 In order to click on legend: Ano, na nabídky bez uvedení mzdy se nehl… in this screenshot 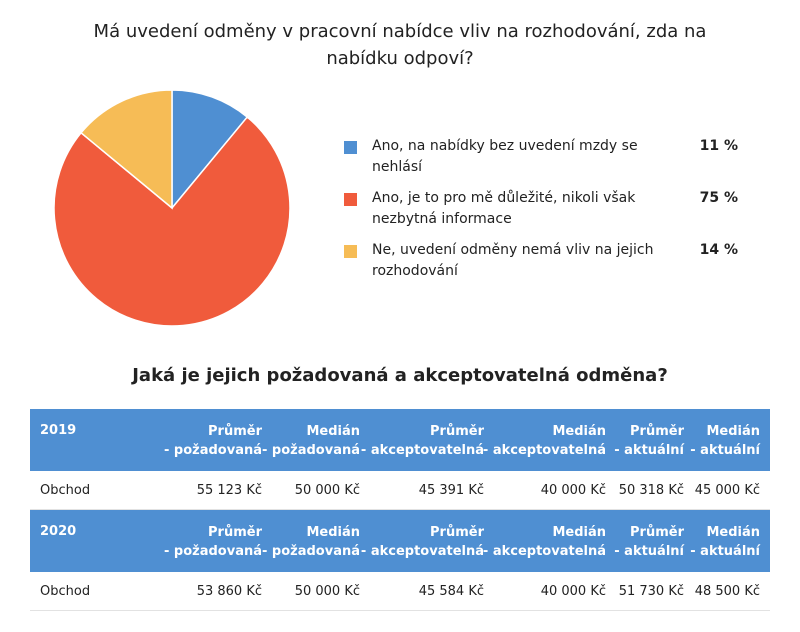, I will do `click(544, 214)`.